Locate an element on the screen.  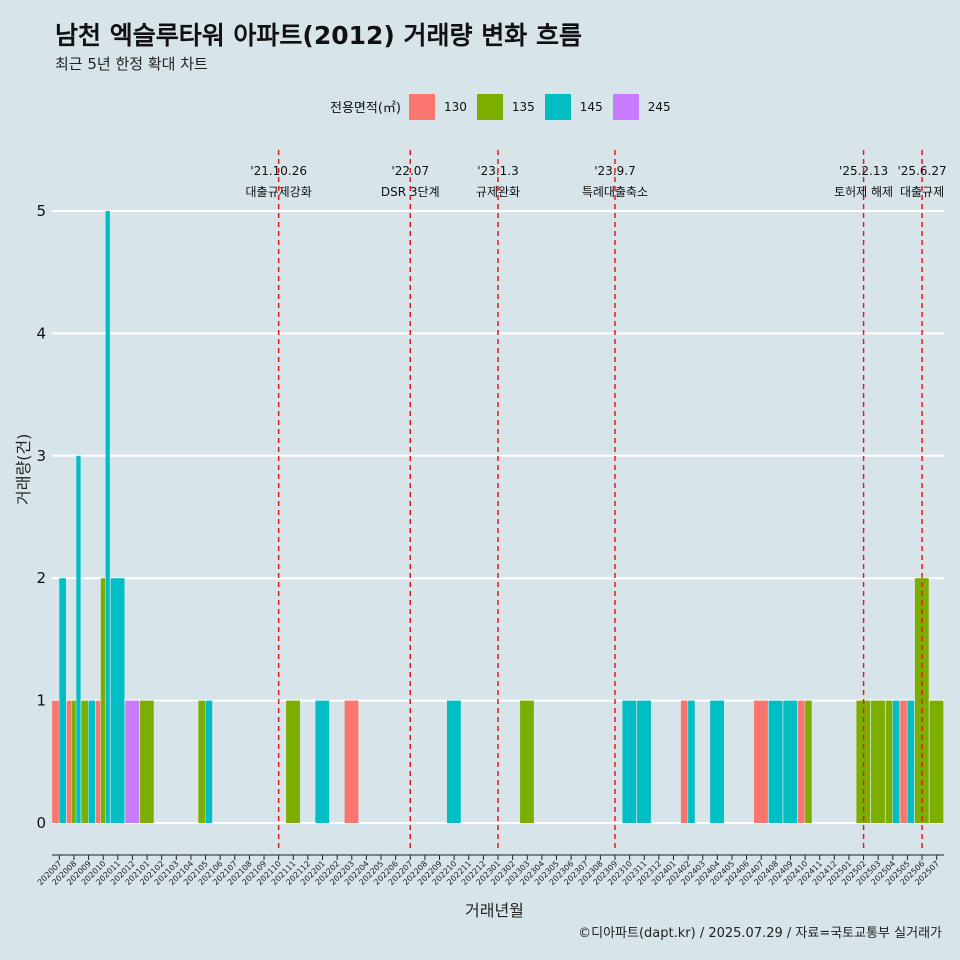
y-tick-label: 3 is located at coordinates (41, 456).